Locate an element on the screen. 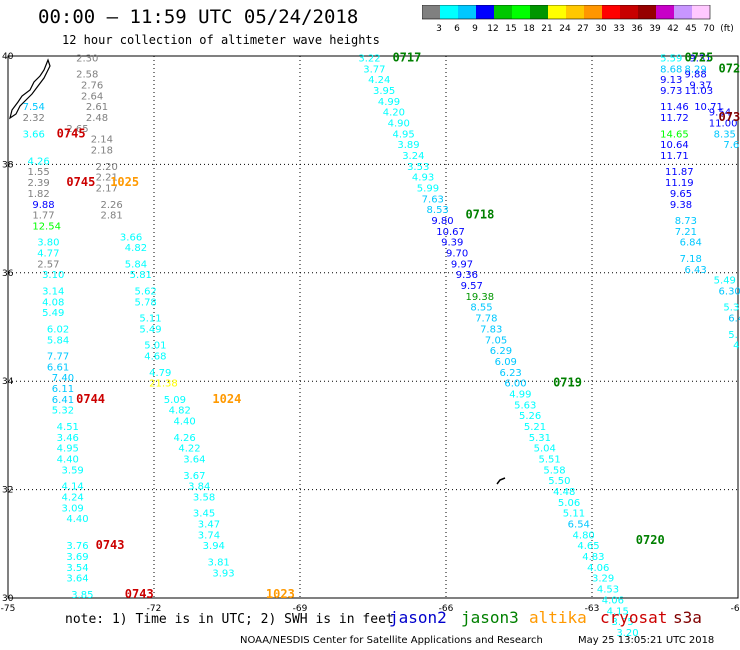 This screenshot has width=740, height=650. swh-value: 5.62 is located at coordinates (146, 291).